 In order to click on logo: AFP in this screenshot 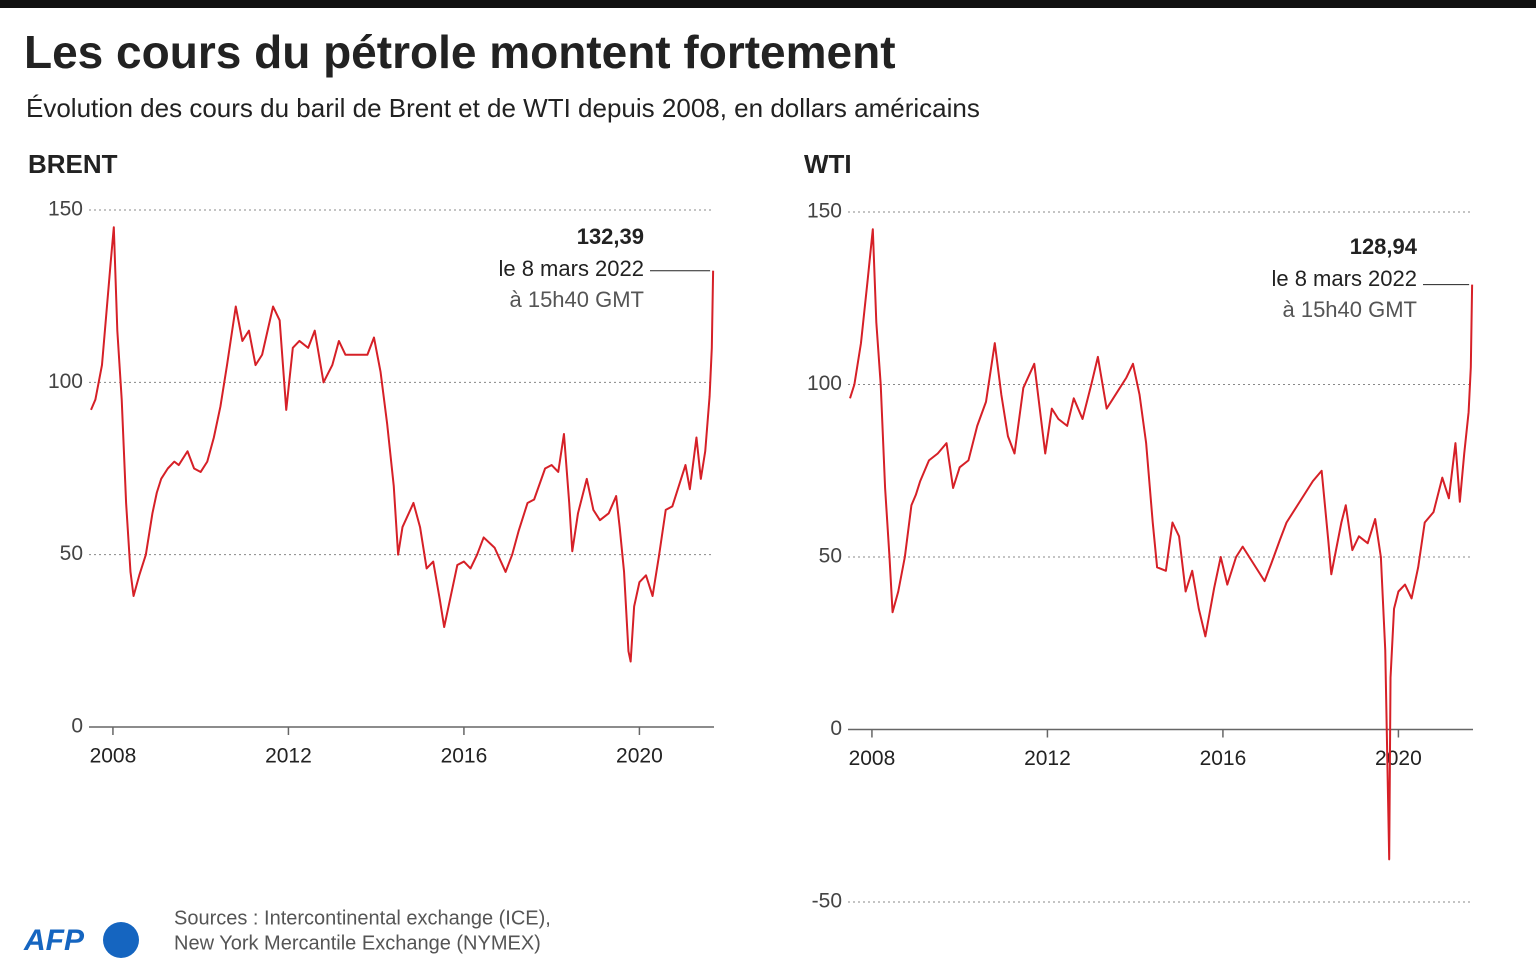, I will do `click(54, 940)`.